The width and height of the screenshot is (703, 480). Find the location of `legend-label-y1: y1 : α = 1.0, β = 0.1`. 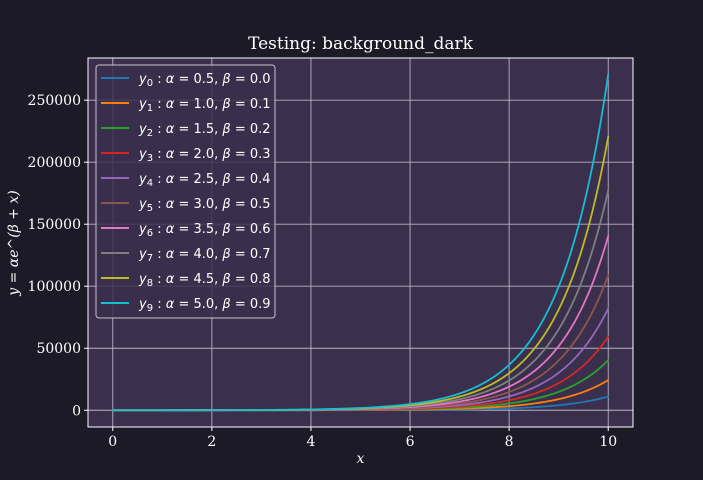

legend-label-y1: y1 : α = 1.0, β = 0.1 is located at coordinates (204, 105).